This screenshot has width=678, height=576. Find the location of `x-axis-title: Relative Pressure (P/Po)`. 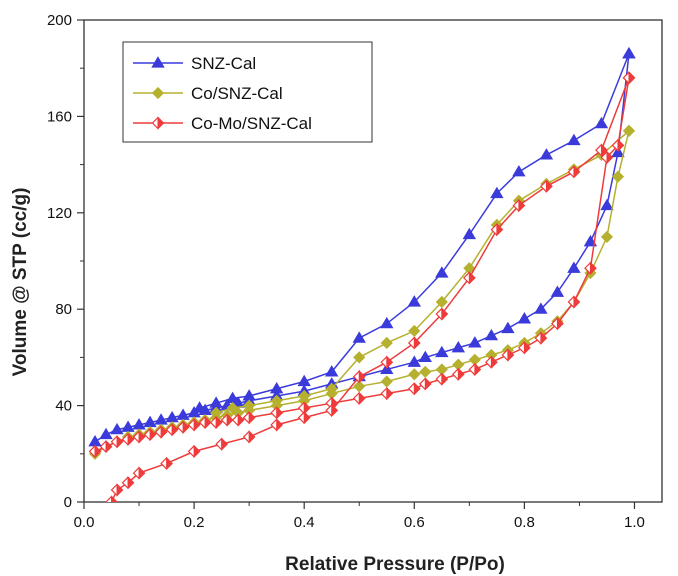

x-axis-title: Relative Pressure (P/Po) is located at coordinates (395, 564).